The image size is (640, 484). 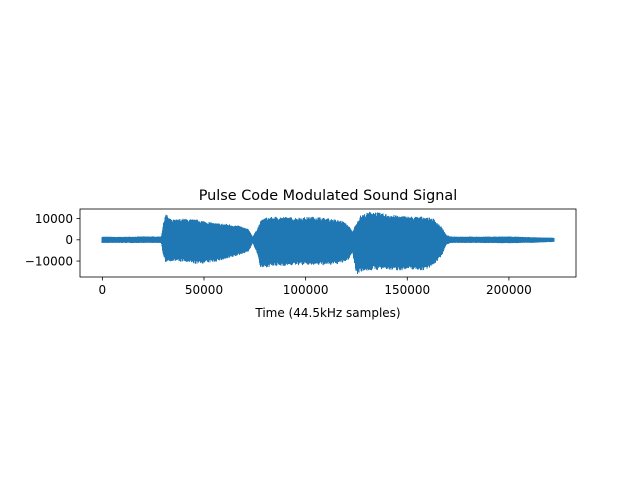 I want to click on x-tick-label: 150000, so click(x=407, y=290).